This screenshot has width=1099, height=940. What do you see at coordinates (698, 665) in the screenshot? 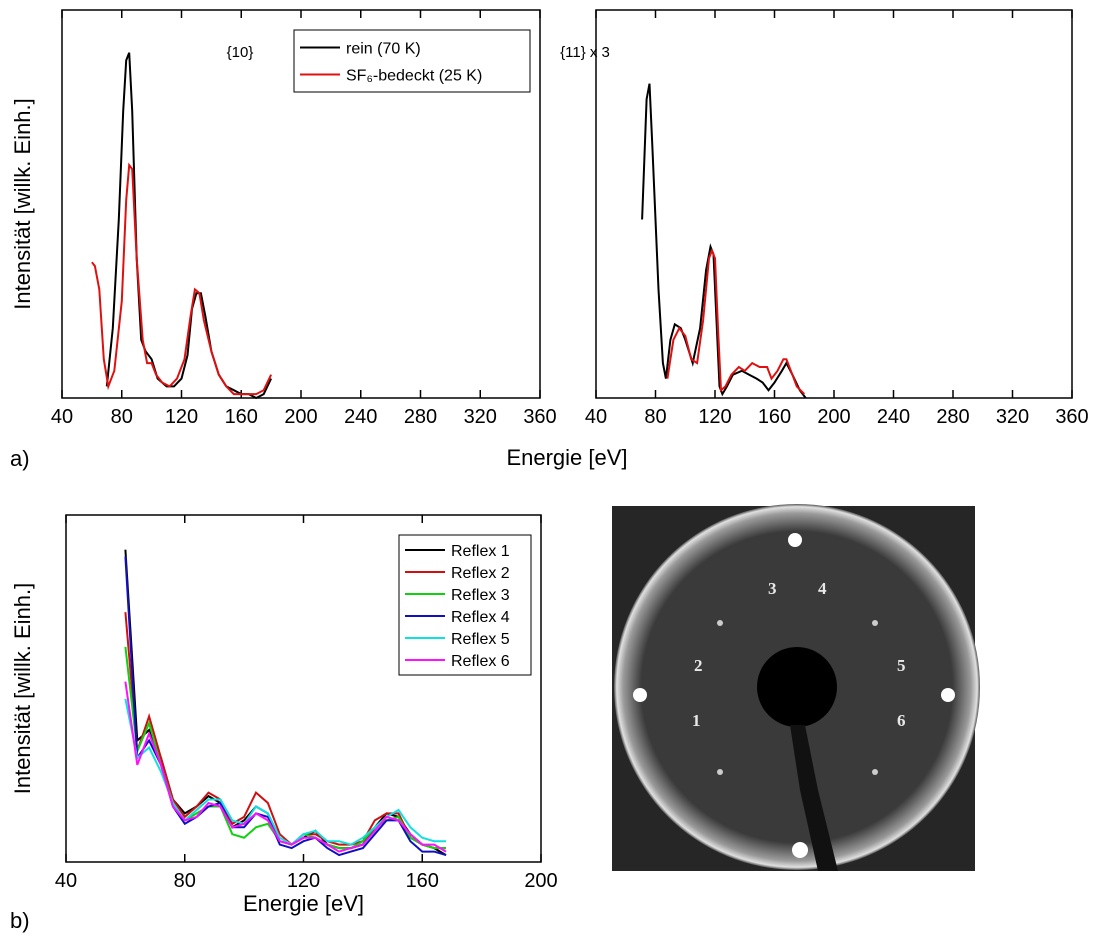
I see `spot-label: 2` at bounding box center [698, 665].